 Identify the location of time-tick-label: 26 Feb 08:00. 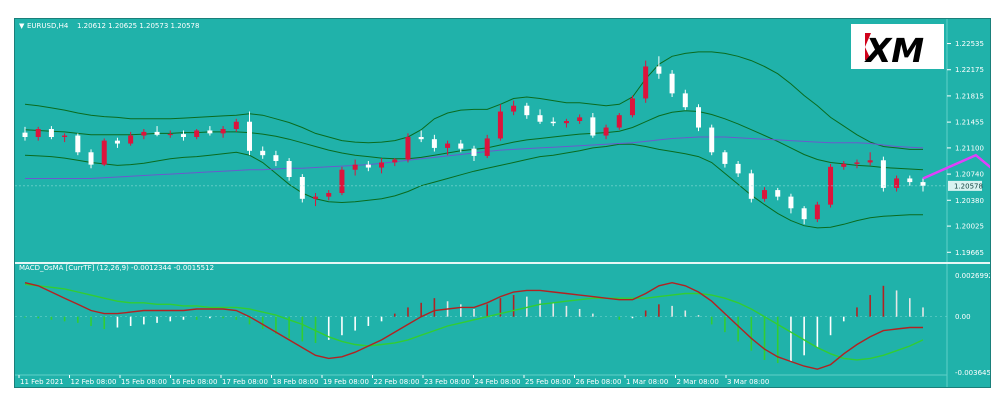
(599, 382).